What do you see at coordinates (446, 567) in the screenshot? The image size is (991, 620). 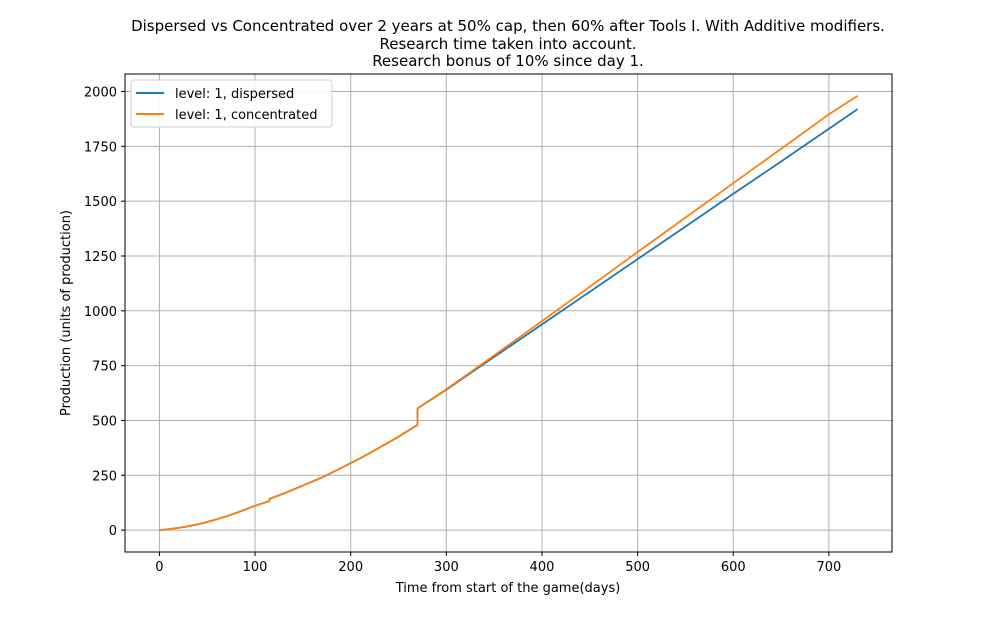 I see `x-tick-label: 300` at bounding box center [446, 567].